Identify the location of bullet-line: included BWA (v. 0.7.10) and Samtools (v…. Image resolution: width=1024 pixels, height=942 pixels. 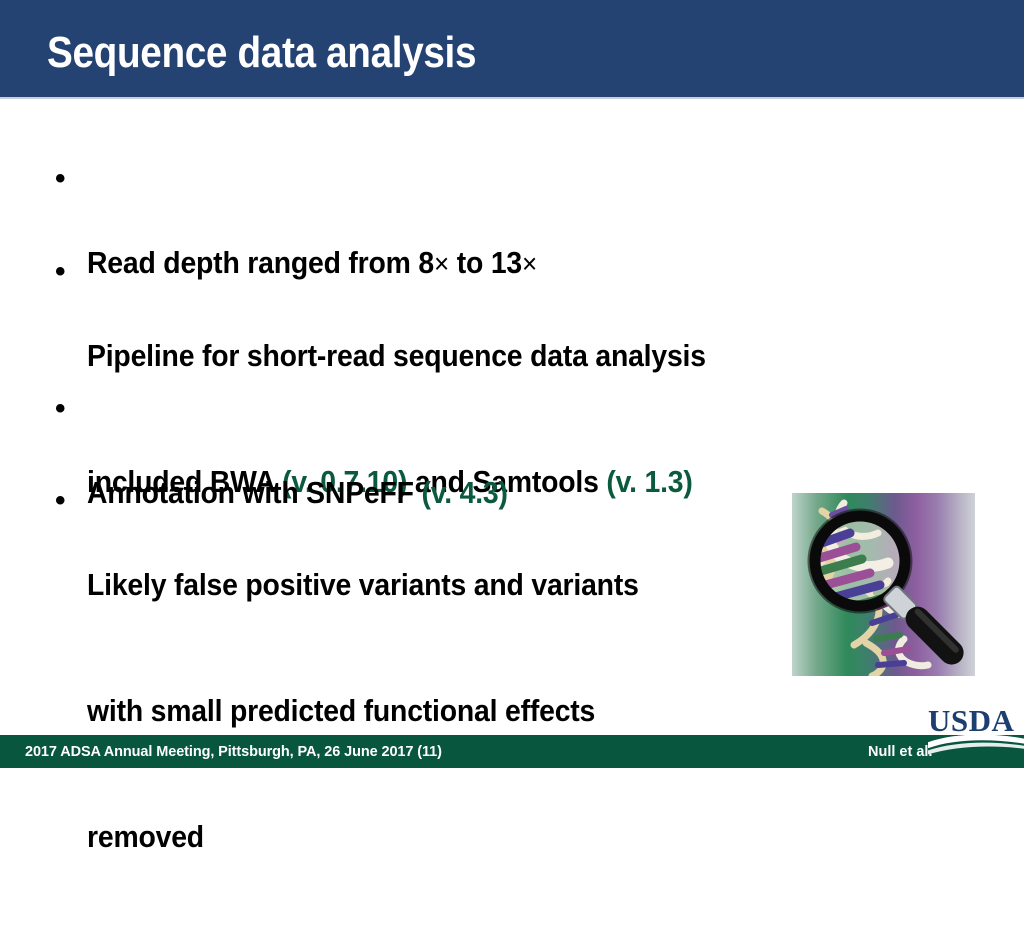
(481, 482).